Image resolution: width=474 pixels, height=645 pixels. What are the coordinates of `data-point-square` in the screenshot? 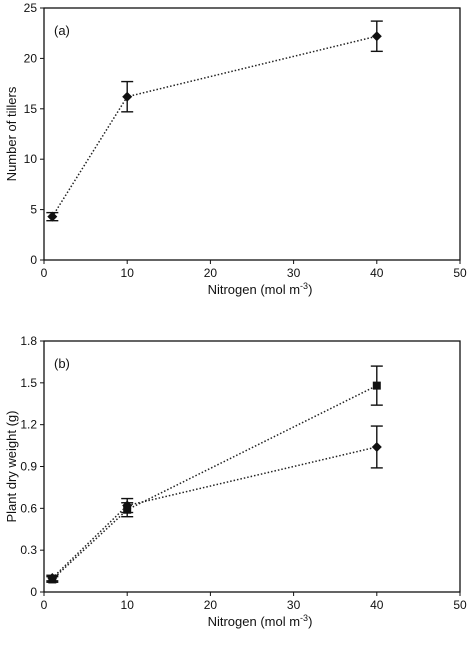 It's located at (376, 385).